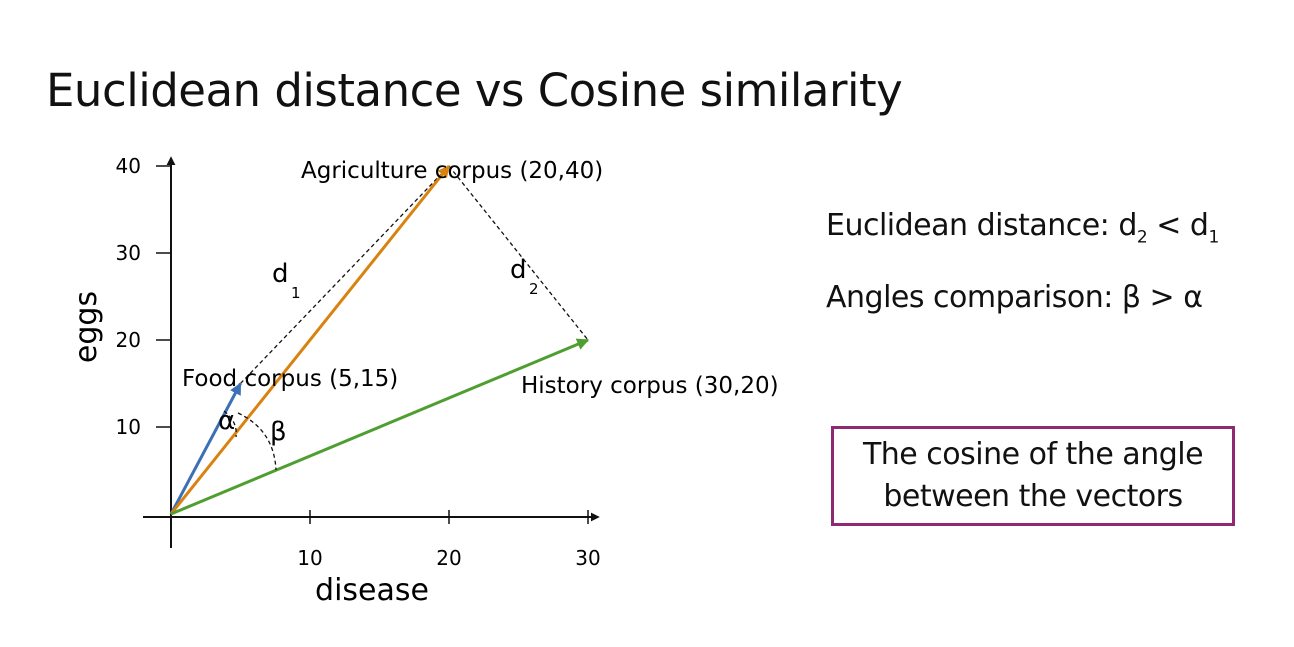 Image resolution: width=1294 pixels, height=647 pixels. Describe the element at coordinates (1178, 225) in the screenshot. I see `euclidean-op: < d` at that location.